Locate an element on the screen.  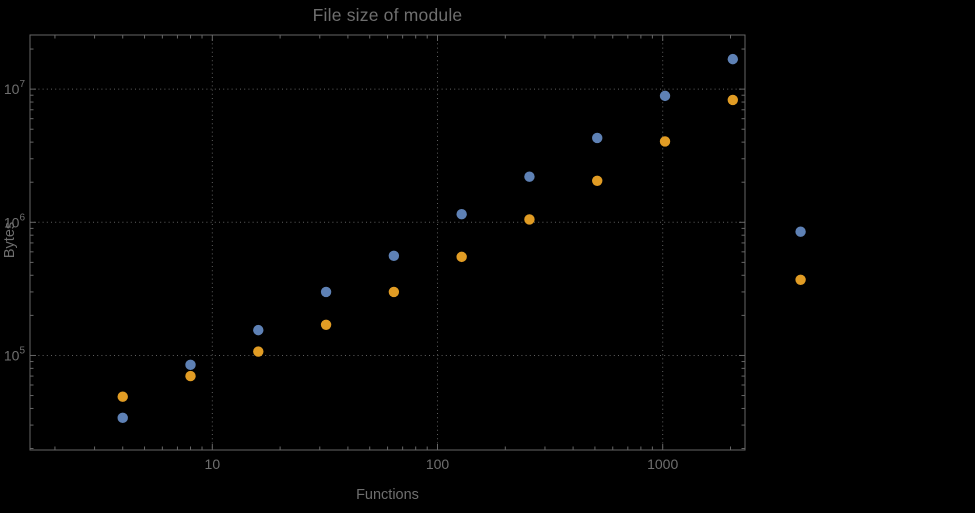
y-tick-label: 10⁶ is located at coordinates (15, 221).